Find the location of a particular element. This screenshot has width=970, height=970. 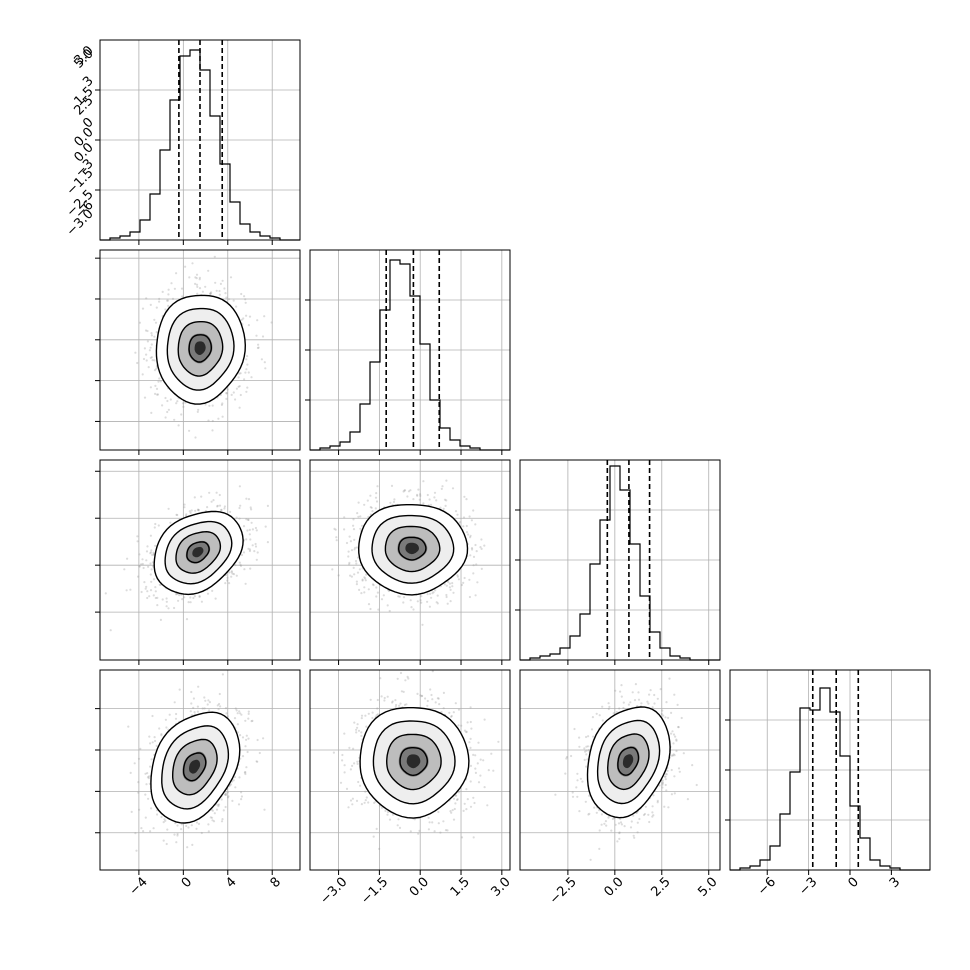

contour-line is located at coordinates (200, 349).